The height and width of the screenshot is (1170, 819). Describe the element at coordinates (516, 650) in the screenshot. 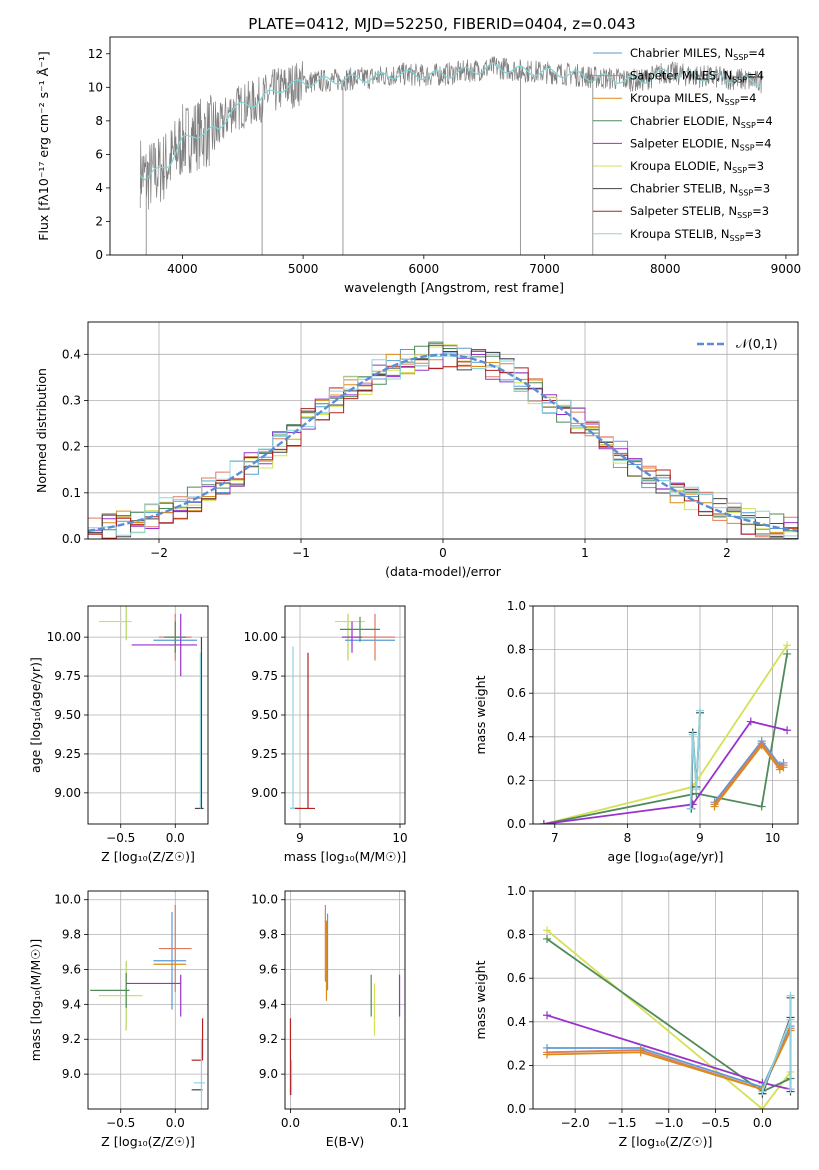

I see `y-tick-label: 0.8` at that location.